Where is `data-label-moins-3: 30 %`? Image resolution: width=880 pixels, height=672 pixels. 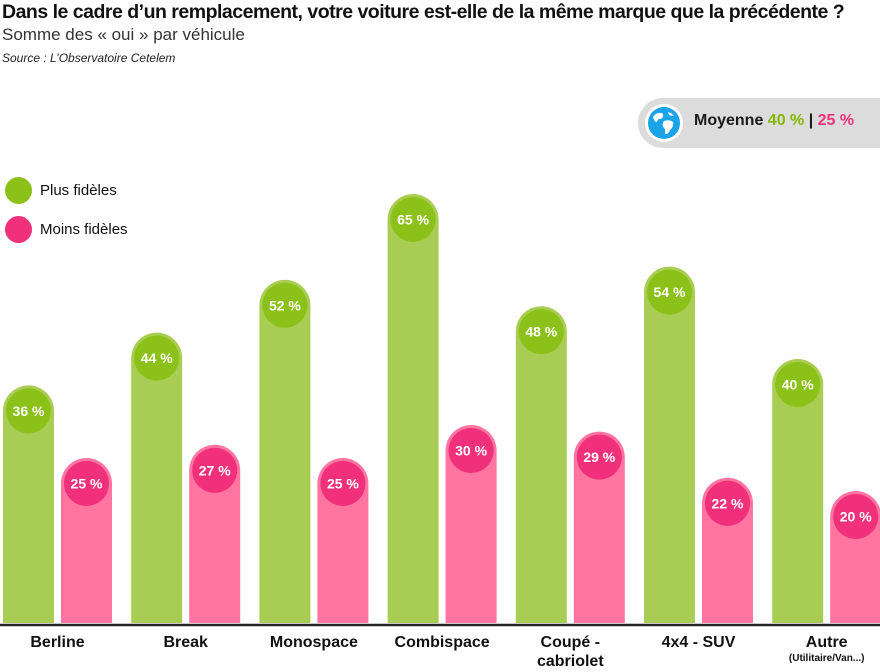 data-label-moins-3: 30 % is located at coordinates (471, 451).